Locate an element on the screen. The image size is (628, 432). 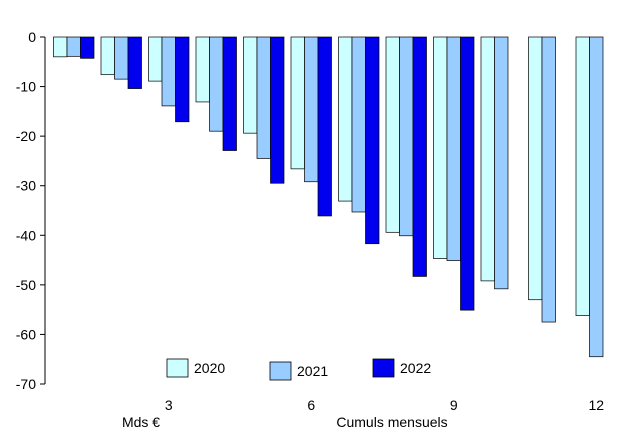
y-tick-label: -20 is located at coordinates (26, 136).